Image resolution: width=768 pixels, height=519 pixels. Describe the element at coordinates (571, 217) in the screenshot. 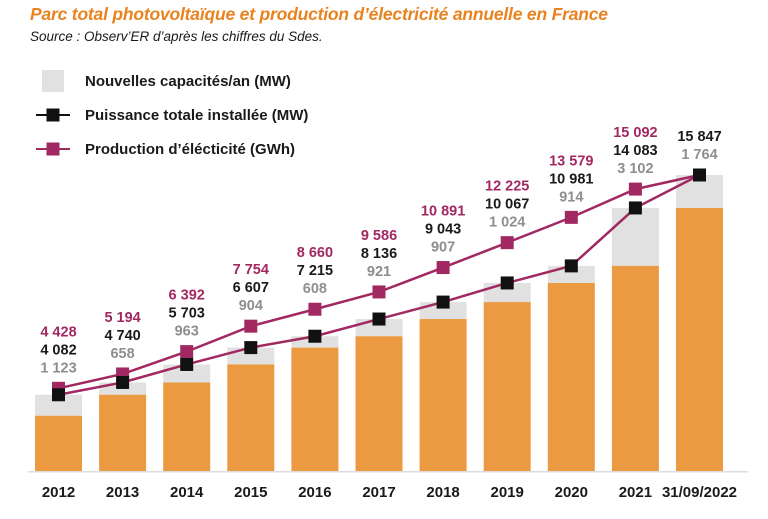

I see `production-marker-2020` at that location.